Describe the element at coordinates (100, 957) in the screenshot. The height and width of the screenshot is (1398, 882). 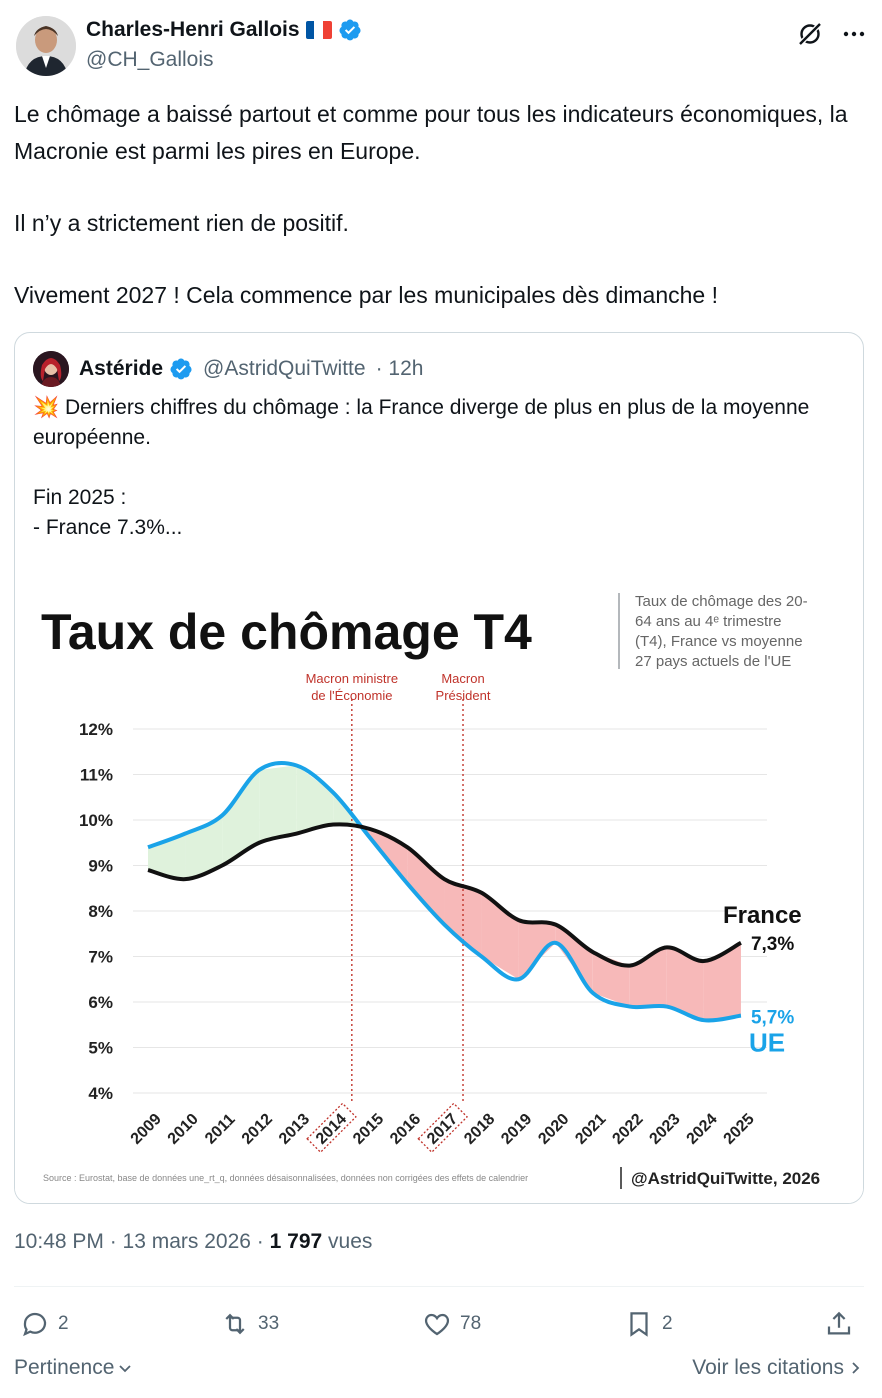
I see `y-tick-label: 7%` at that location.